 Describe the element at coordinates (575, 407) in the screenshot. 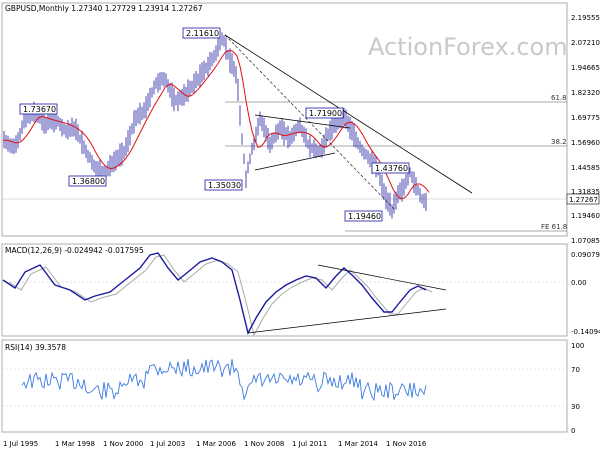

I see `rsi-tick-30: 30` at that location.